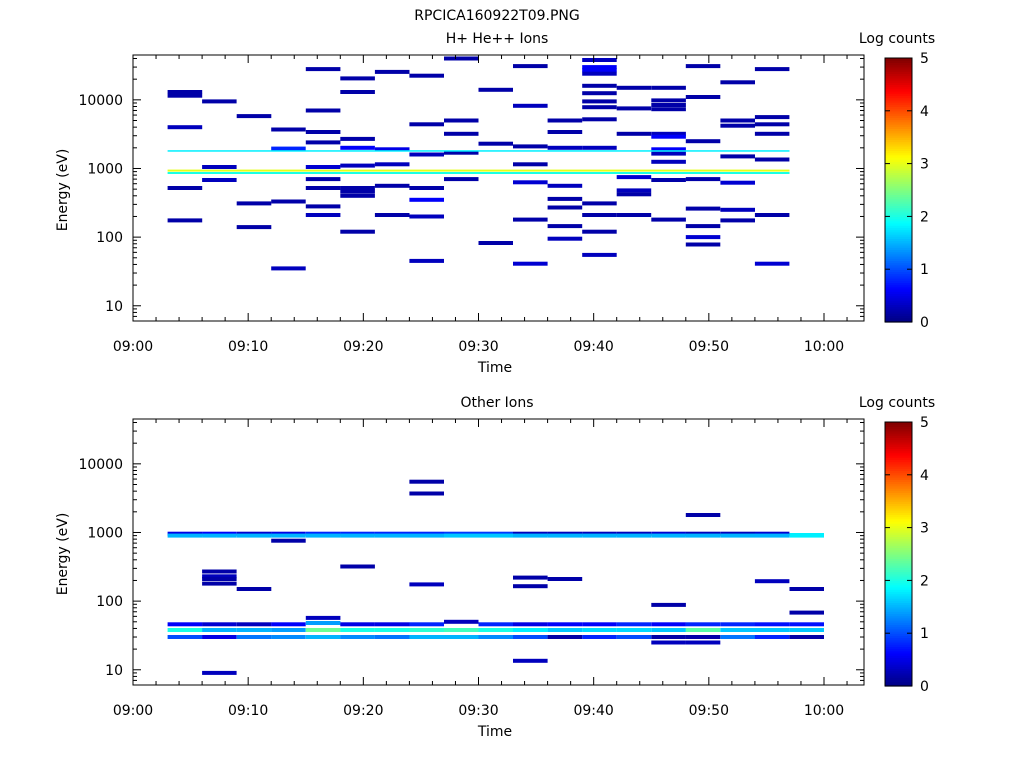 The height and width of the screenshot is (768, 1024). What do you see at coordinates (593, 711) in the screenshot?
I see `x-tick-label: 09:40` at bounding box center [593, 711].